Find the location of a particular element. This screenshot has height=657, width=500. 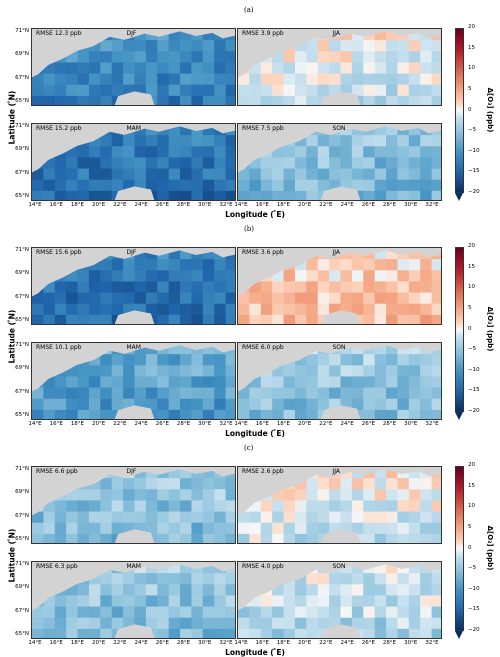

x-tick-label: 24°E is located at coordinates (347, 205).